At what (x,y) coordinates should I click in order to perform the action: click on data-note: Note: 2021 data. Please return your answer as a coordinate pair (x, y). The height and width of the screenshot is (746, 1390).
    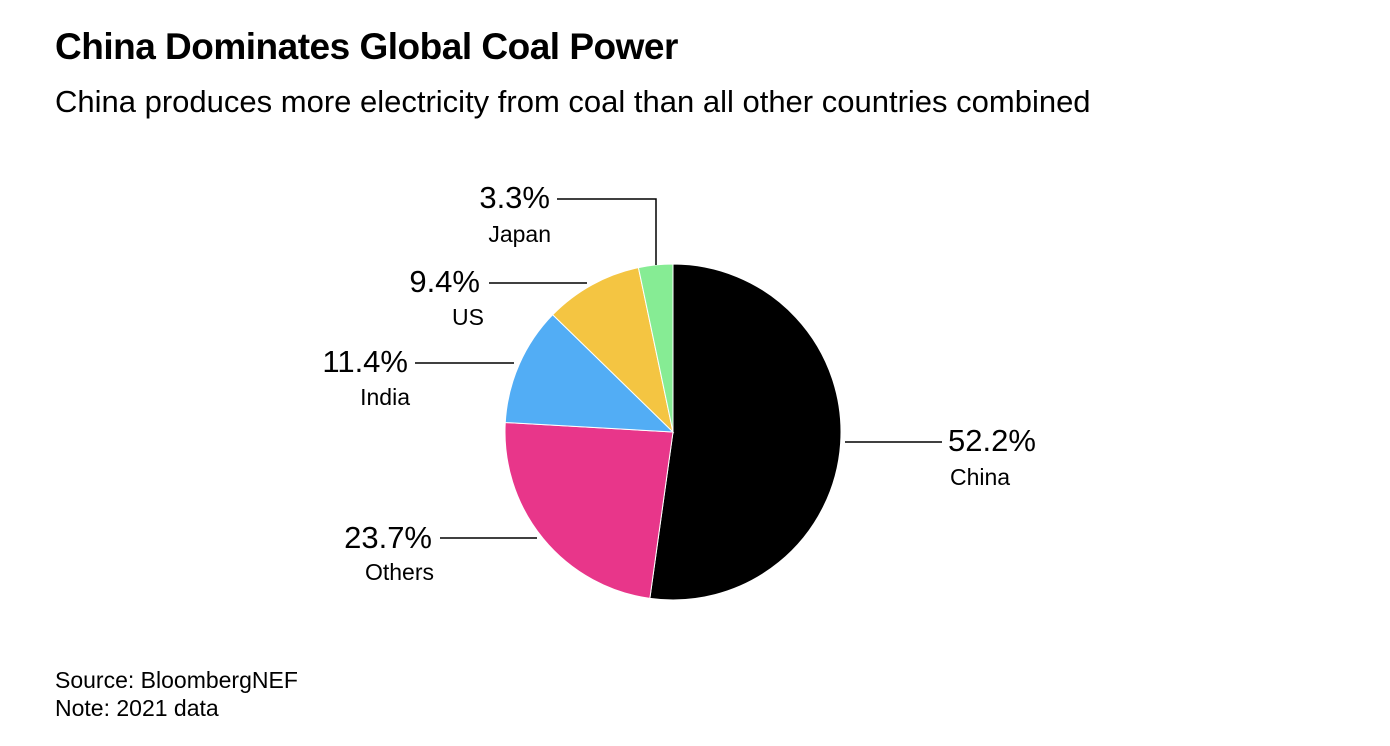
    Looking at the image, I should click on (137, 708).